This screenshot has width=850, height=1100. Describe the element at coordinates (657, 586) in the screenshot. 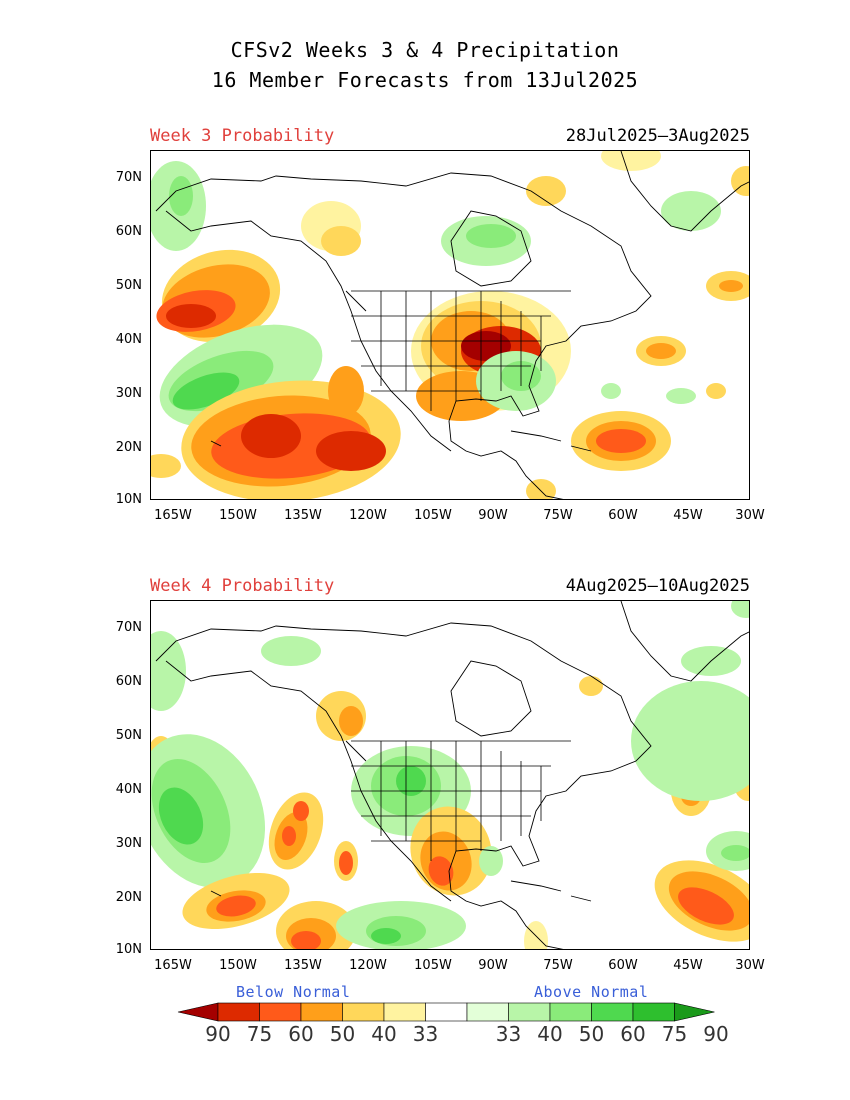

I see `week4-dates: 4Aug2025—10Aug2025` at that location.